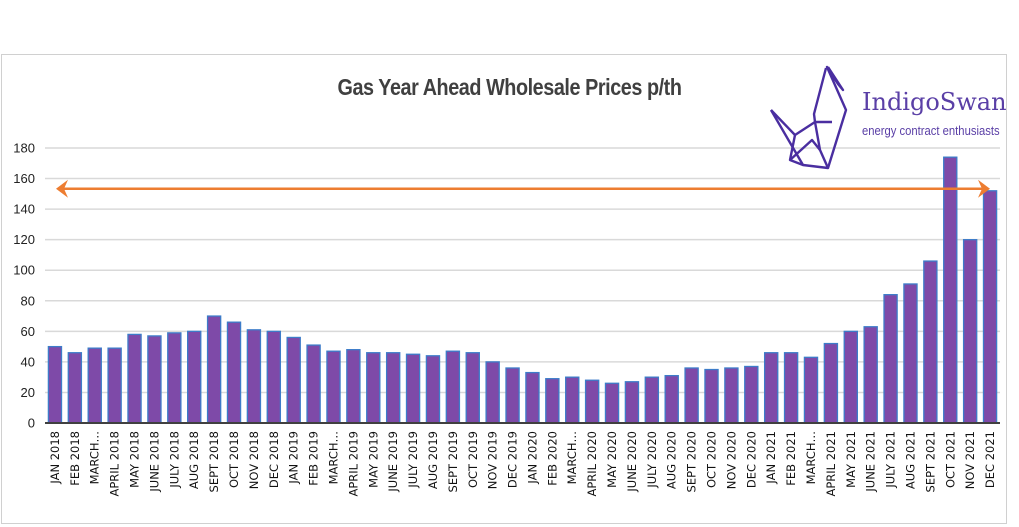 The height and width of the screenshot is (527, 1019). Describe the element at coordinates (771, 458) in the screenshot. I see `x-tick-label: JAN 2021` at that location.